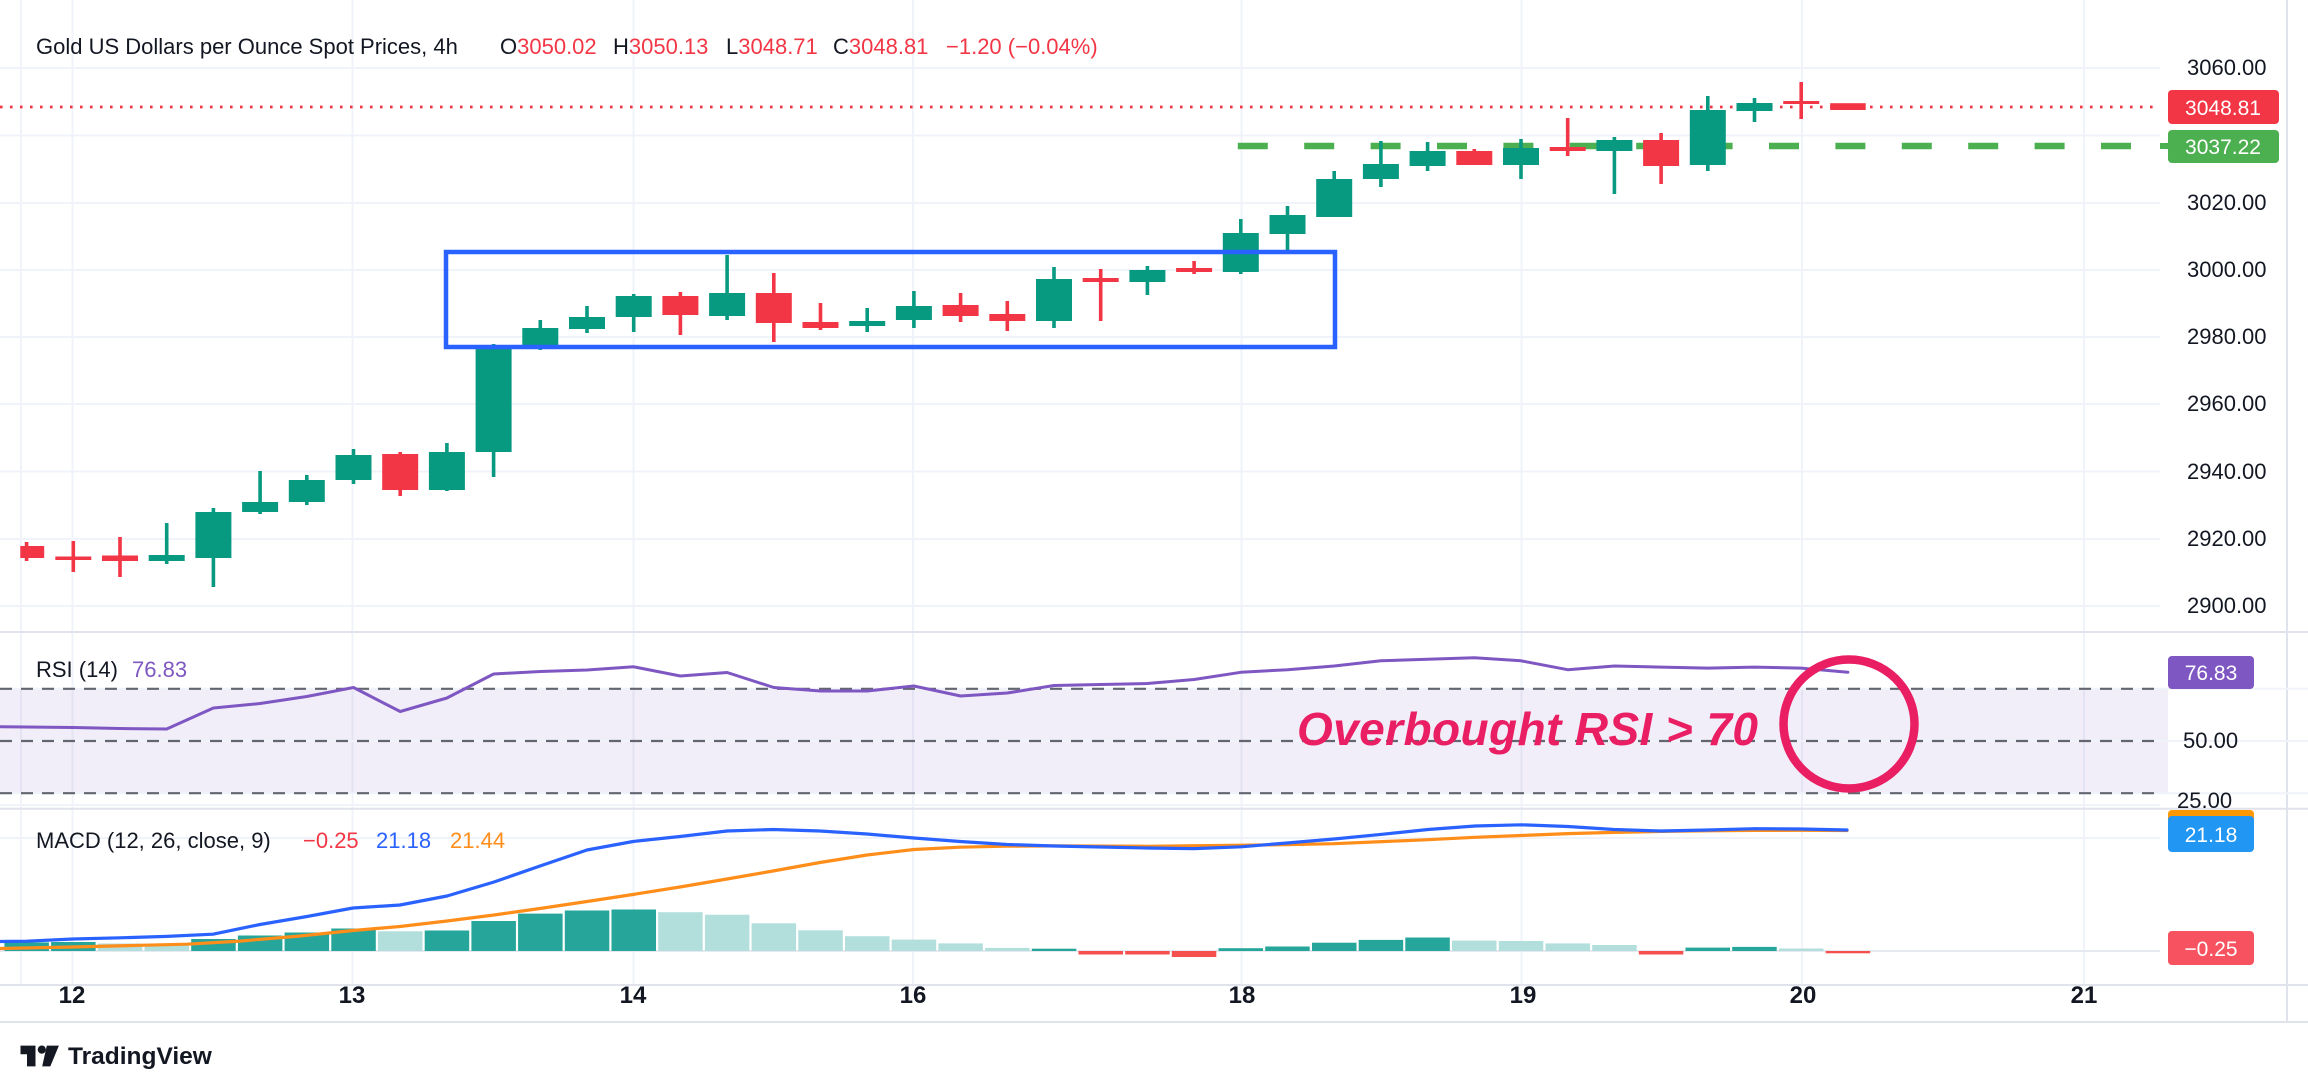  What do you see at coordinates (2210, 740) in the screenshot?
I see `svg-text: 50.00` at bounding box center [2210, 740].